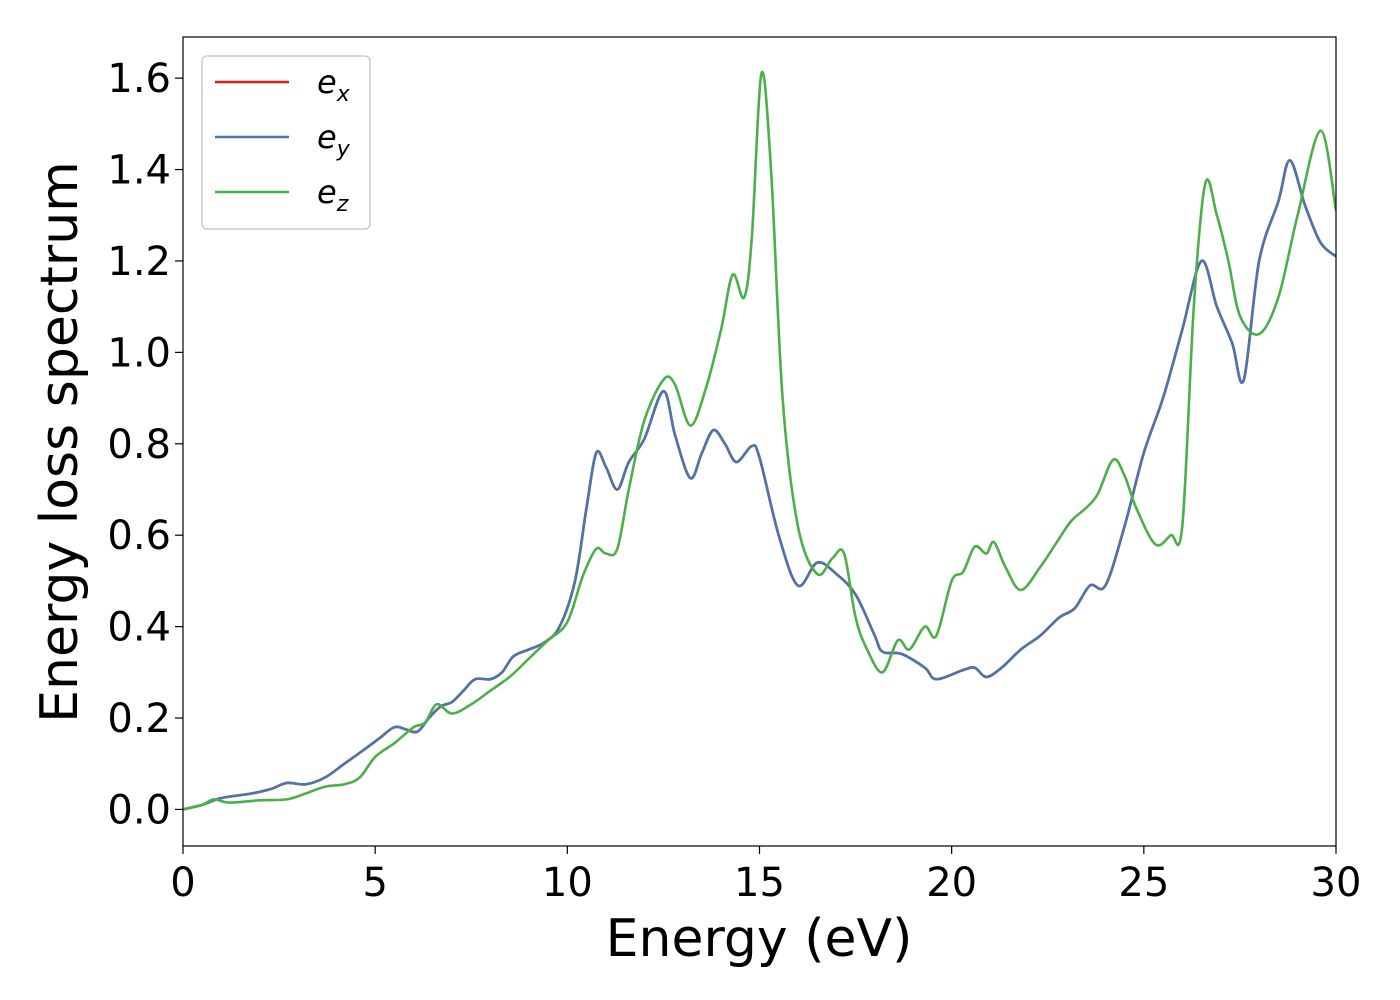  Describe the element at coordinates (1336, 883) in the screenshot. I see `x-tick-label: 30` at that location.